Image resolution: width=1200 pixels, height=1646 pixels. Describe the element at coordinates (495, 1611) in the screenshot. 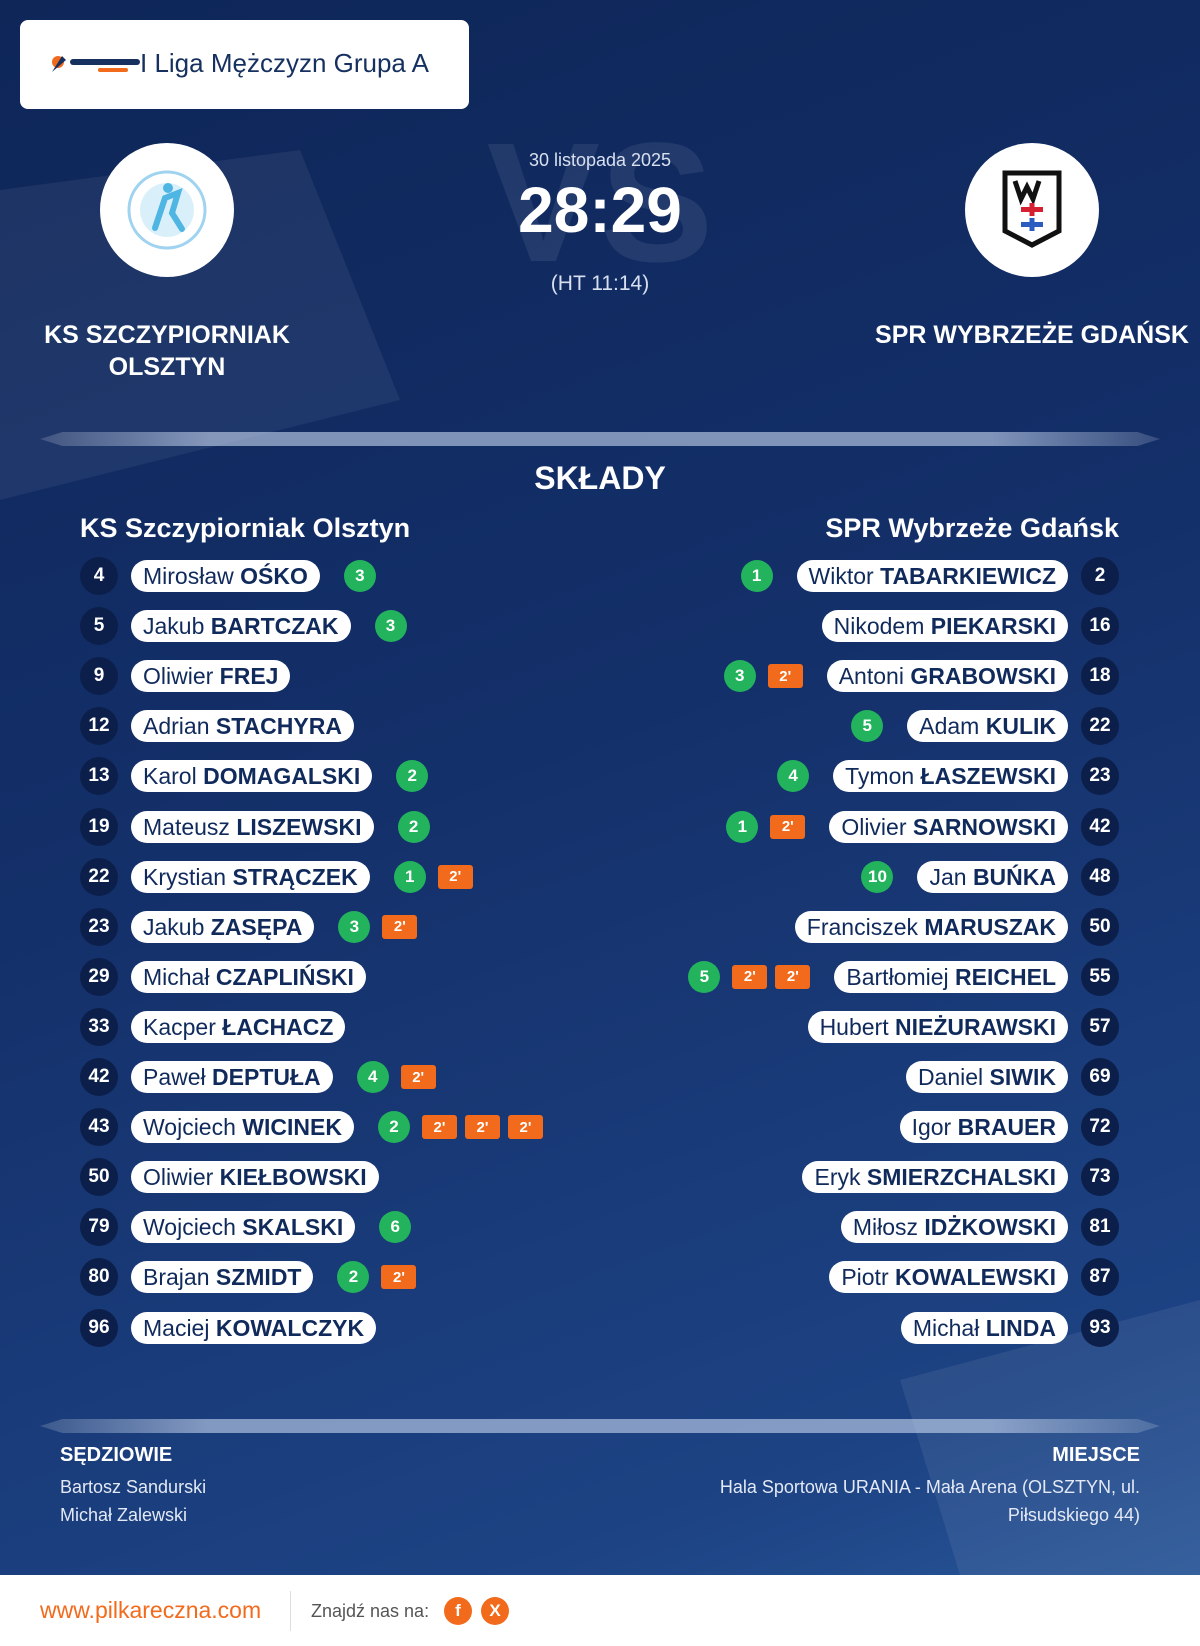

I see `x-icon: X` at that location.